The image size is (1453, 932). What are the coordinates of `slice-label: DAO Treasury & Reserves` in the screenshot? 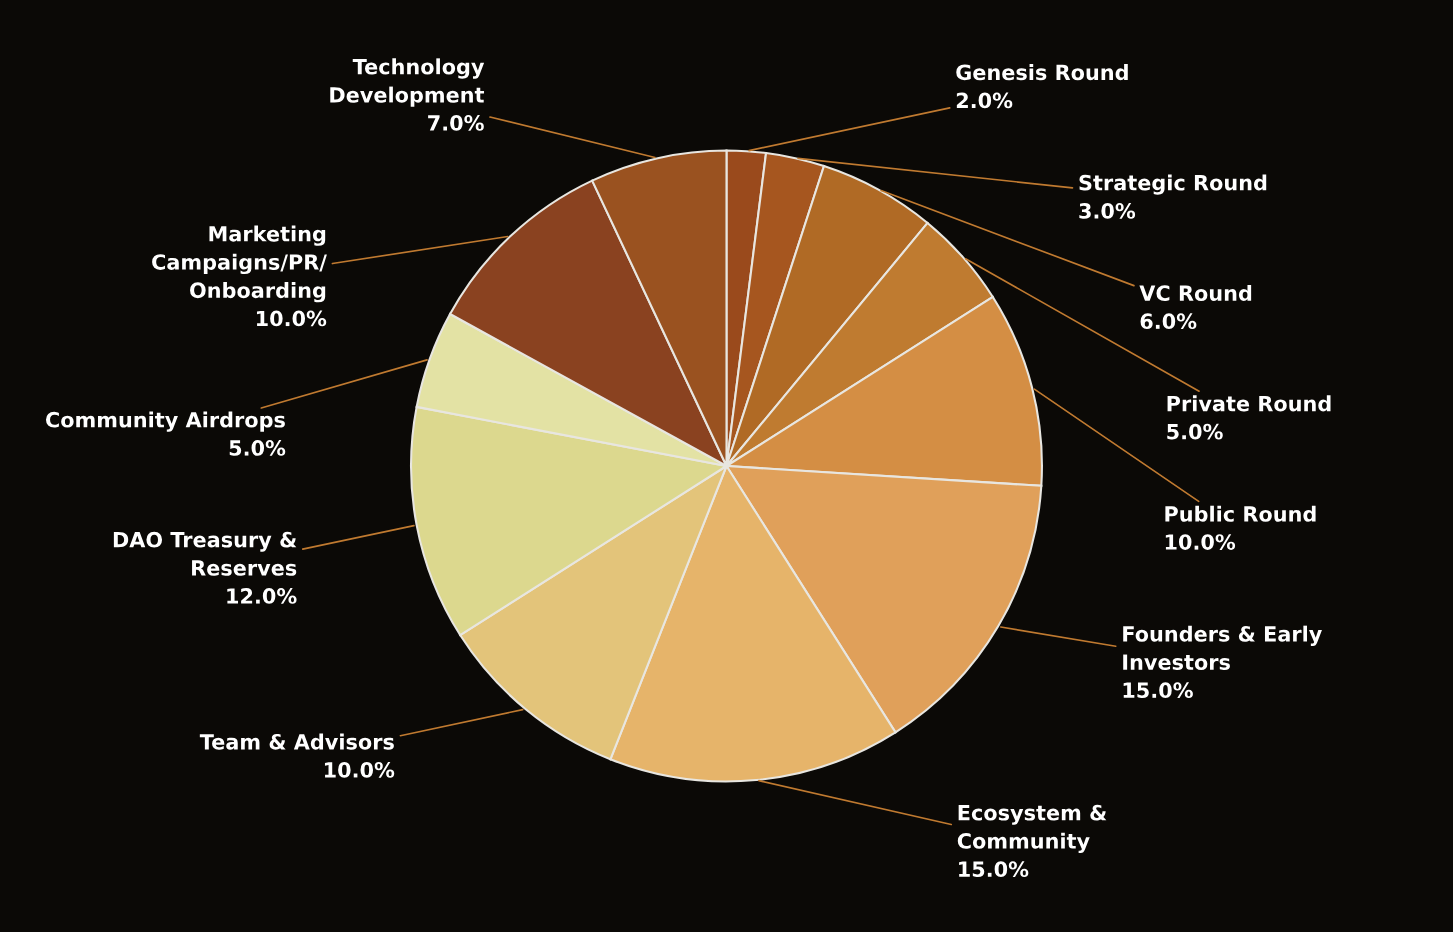 It's located at (205, 553).